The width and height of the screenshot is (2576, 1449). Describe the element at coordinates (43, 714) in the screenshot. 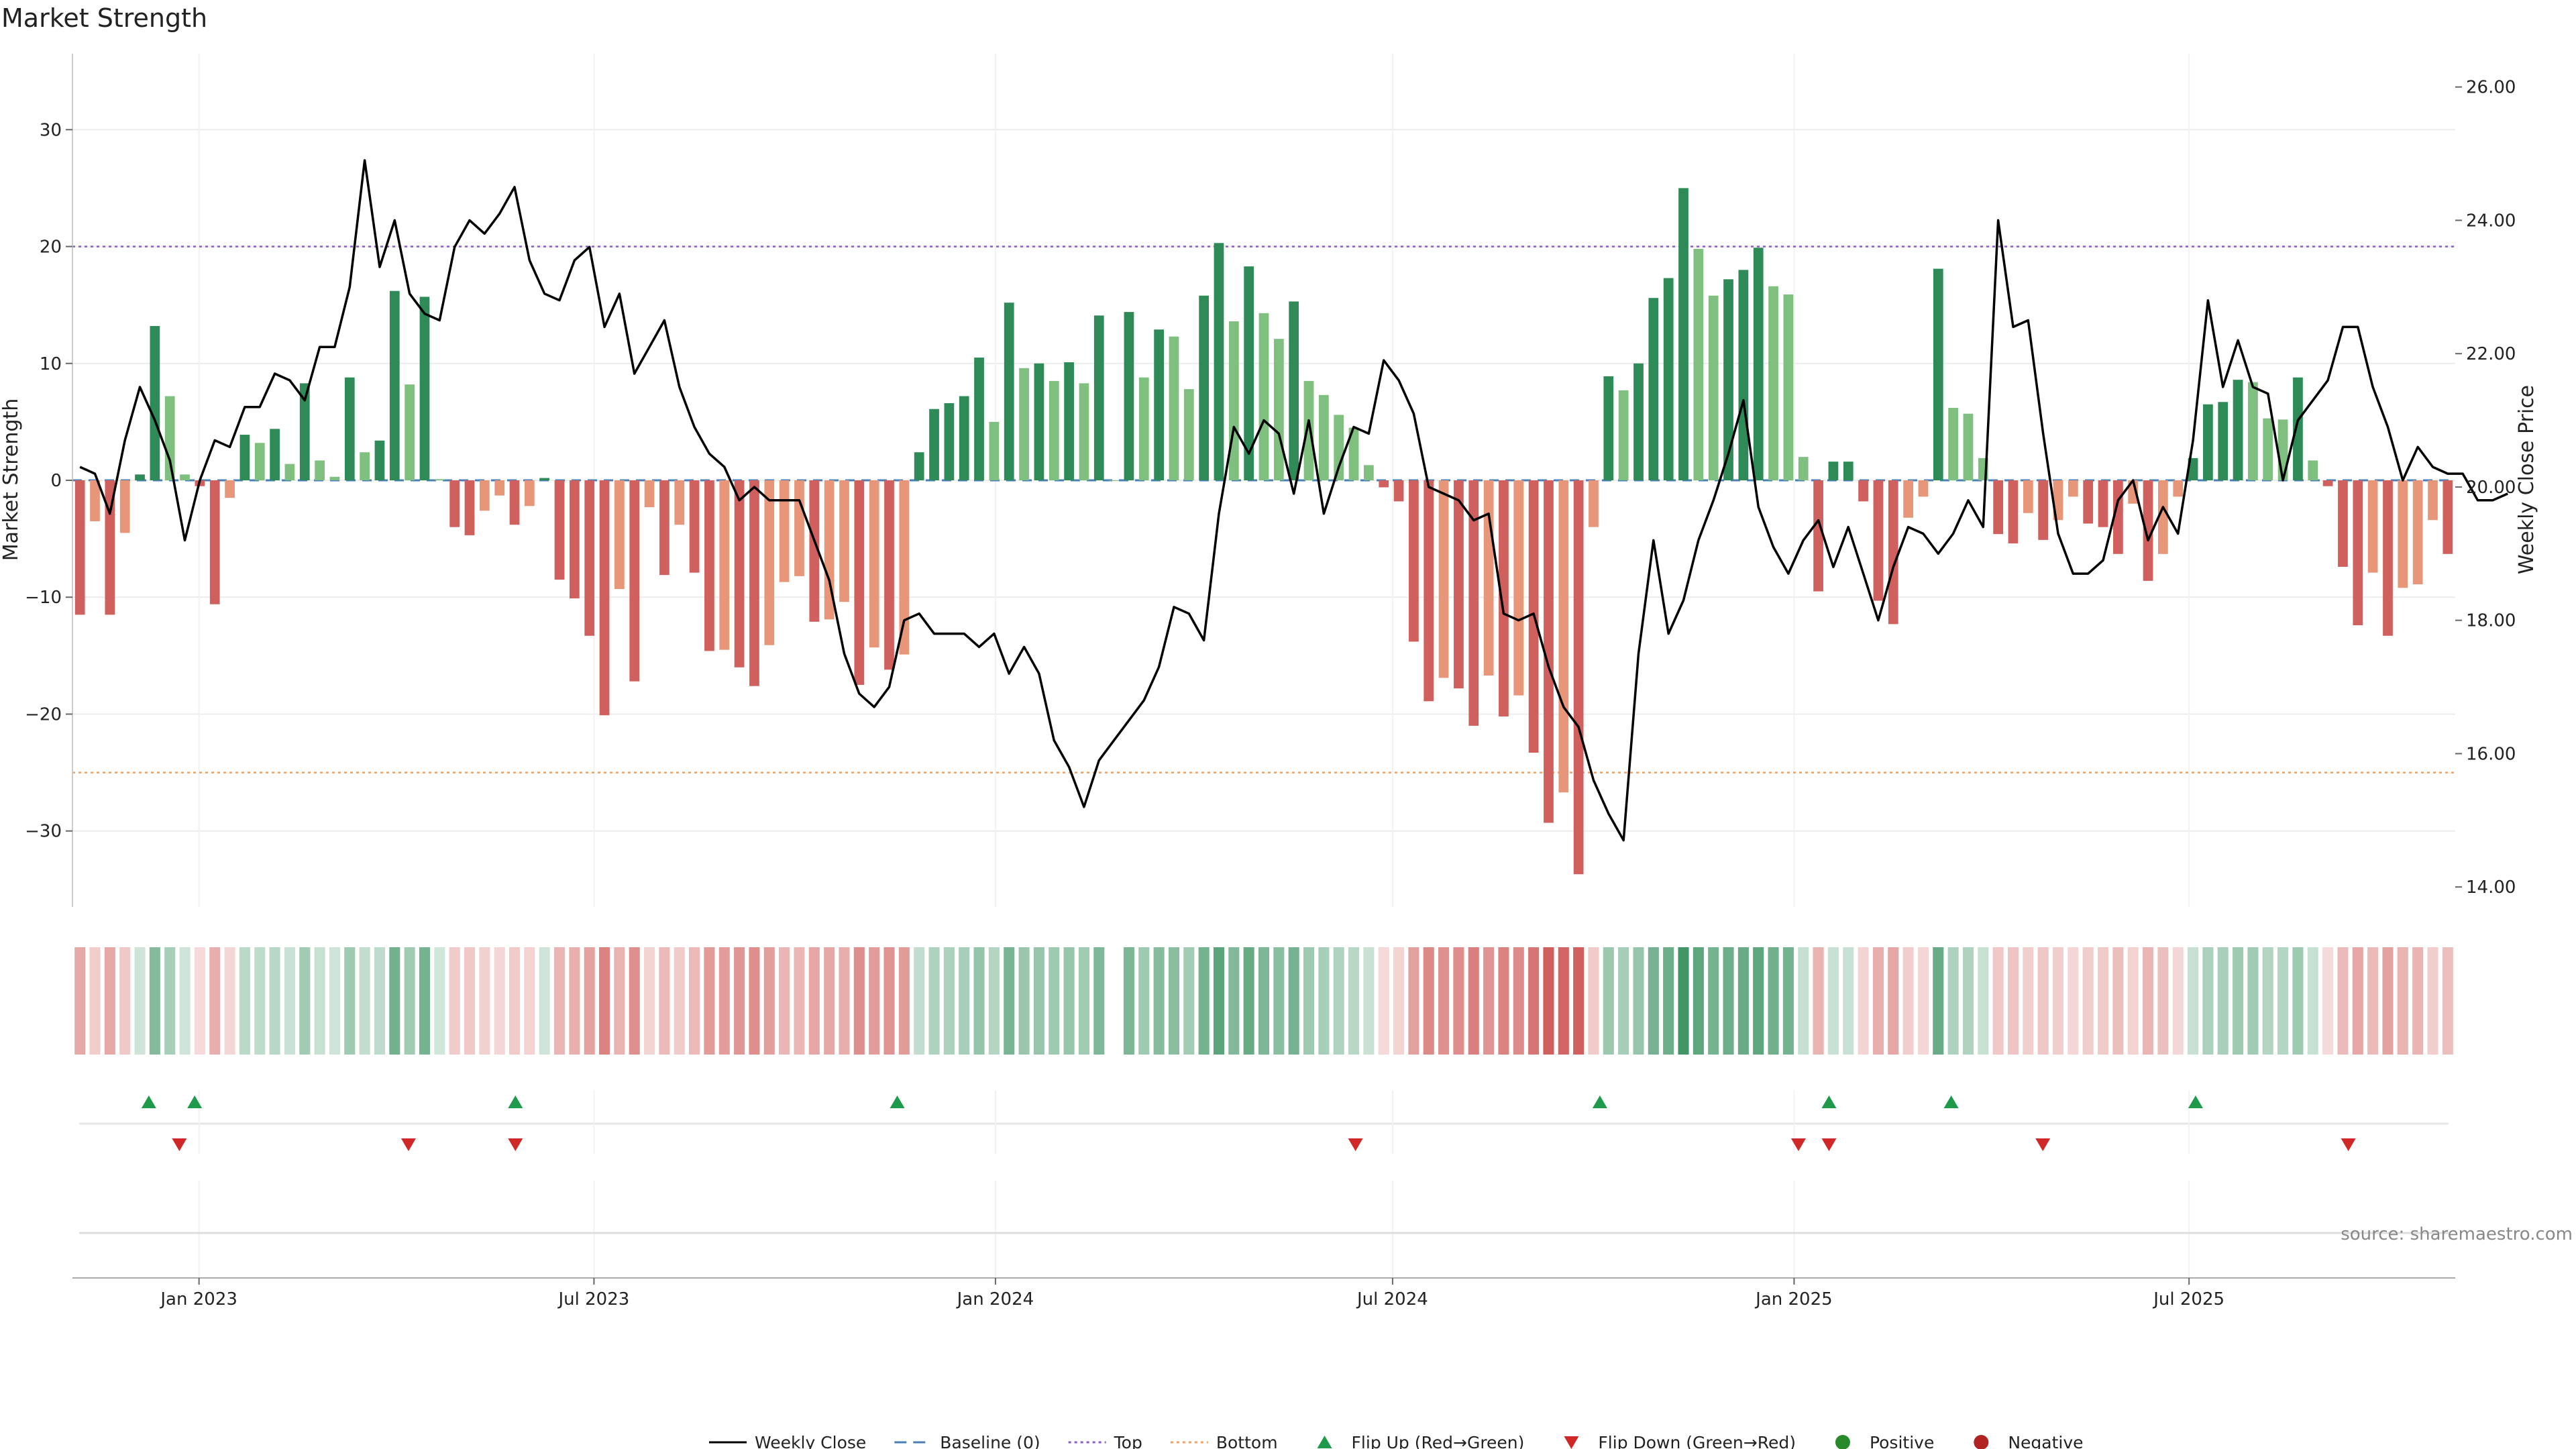

I see `left-tick-label: −20` at that location.